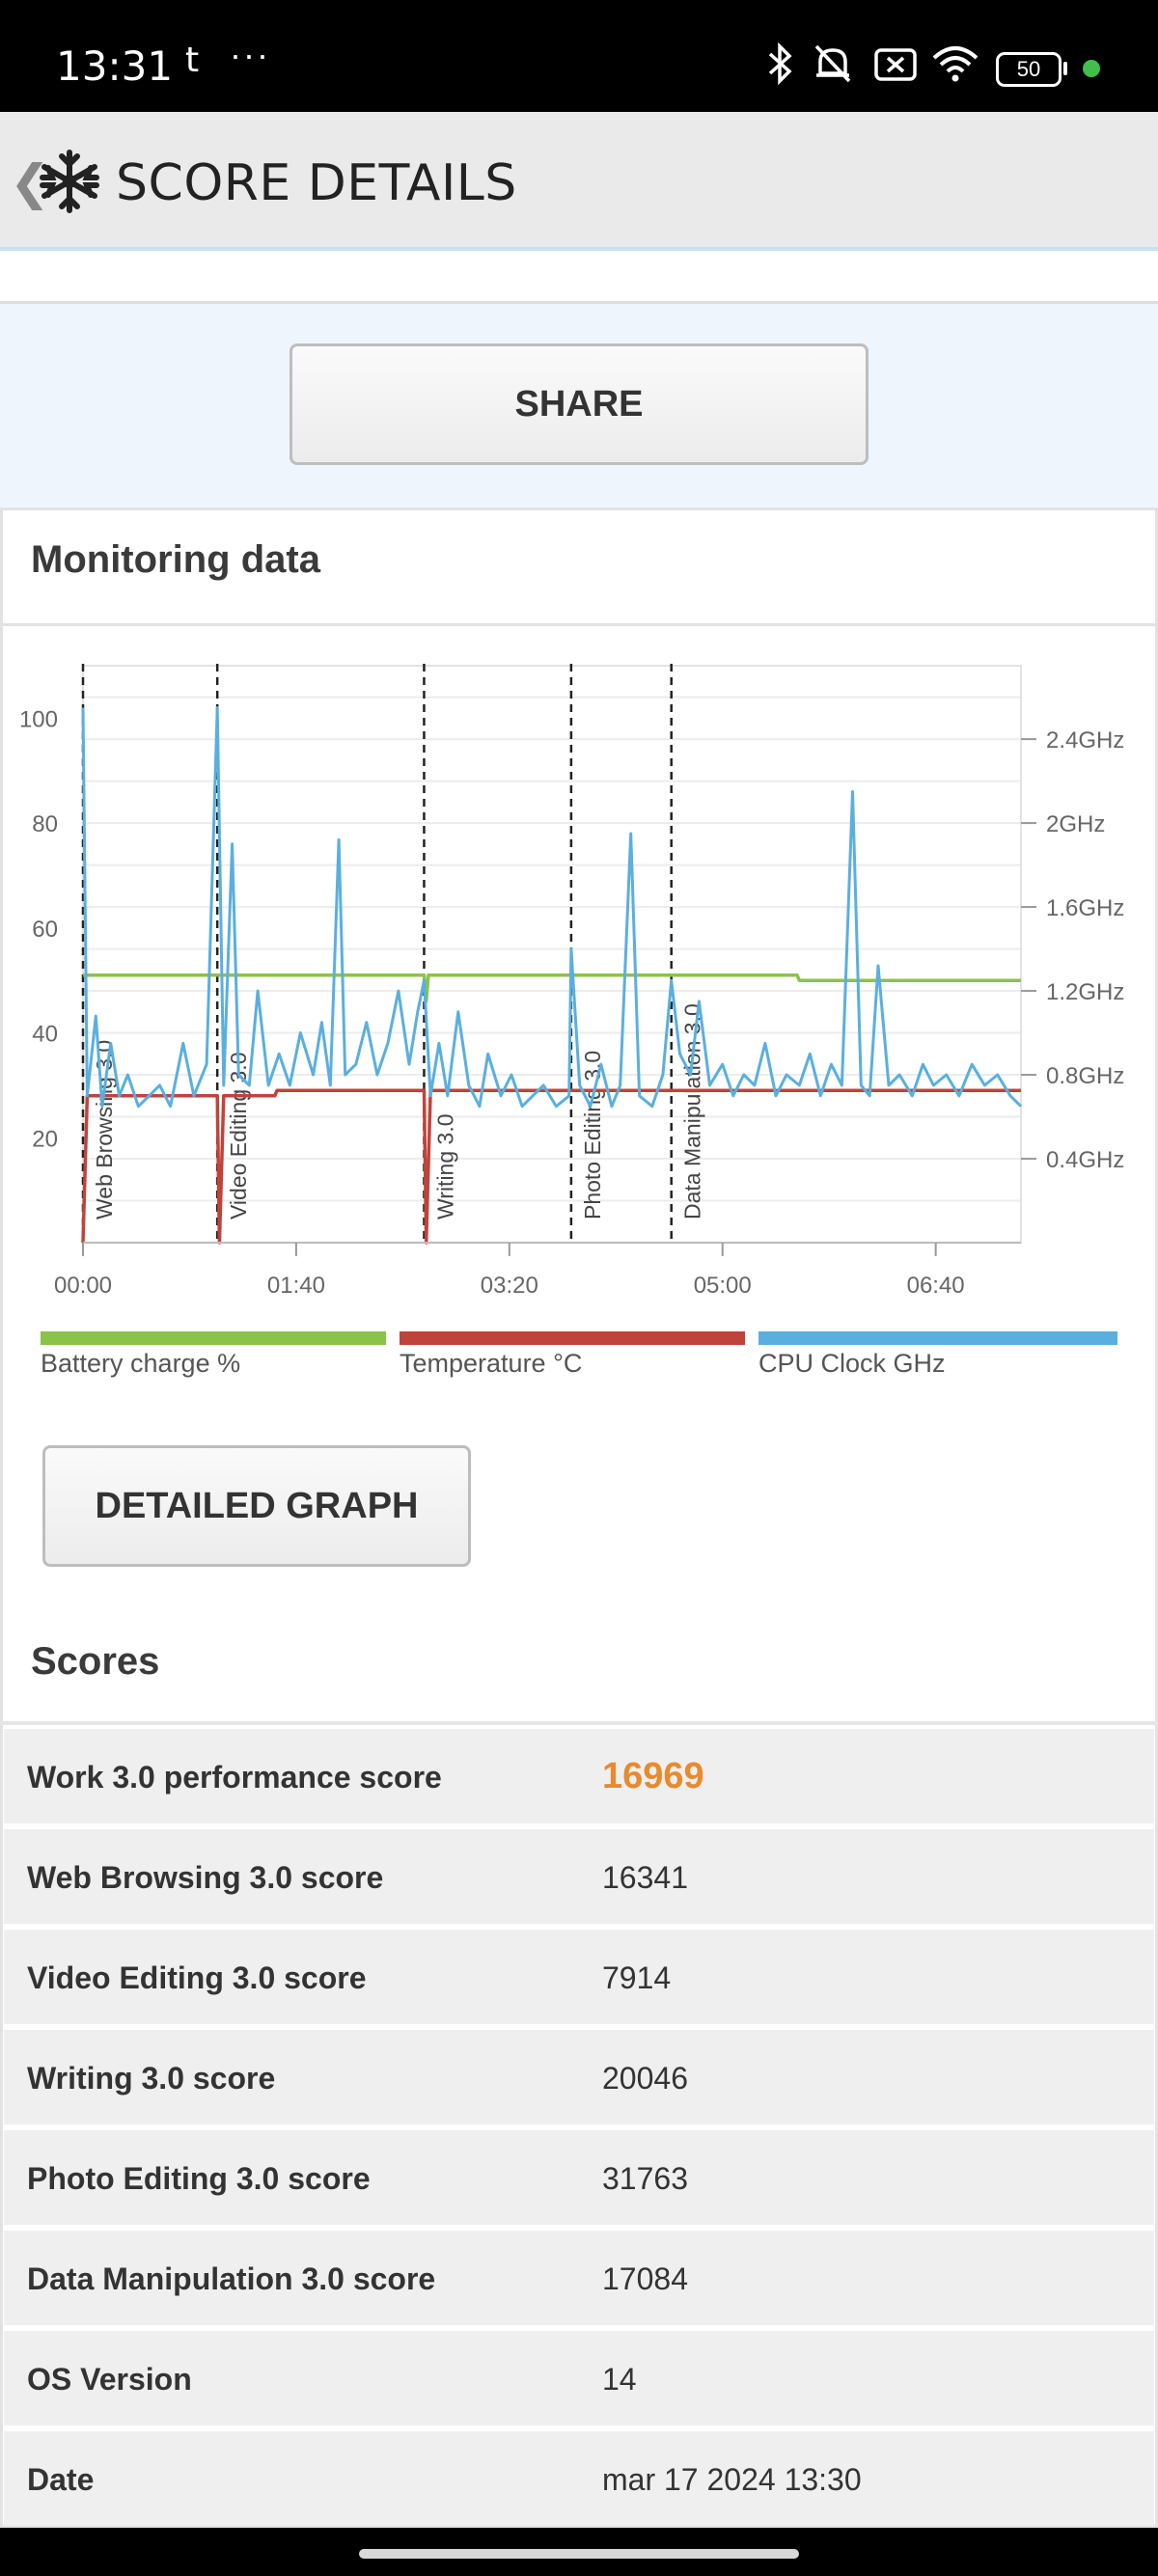 The height and width of the screenshot is (2576, 1158). What do you see at coordinates (895, 64) in the screenshot?
I see `screen-off-icon` at bounding box center [895, 64].